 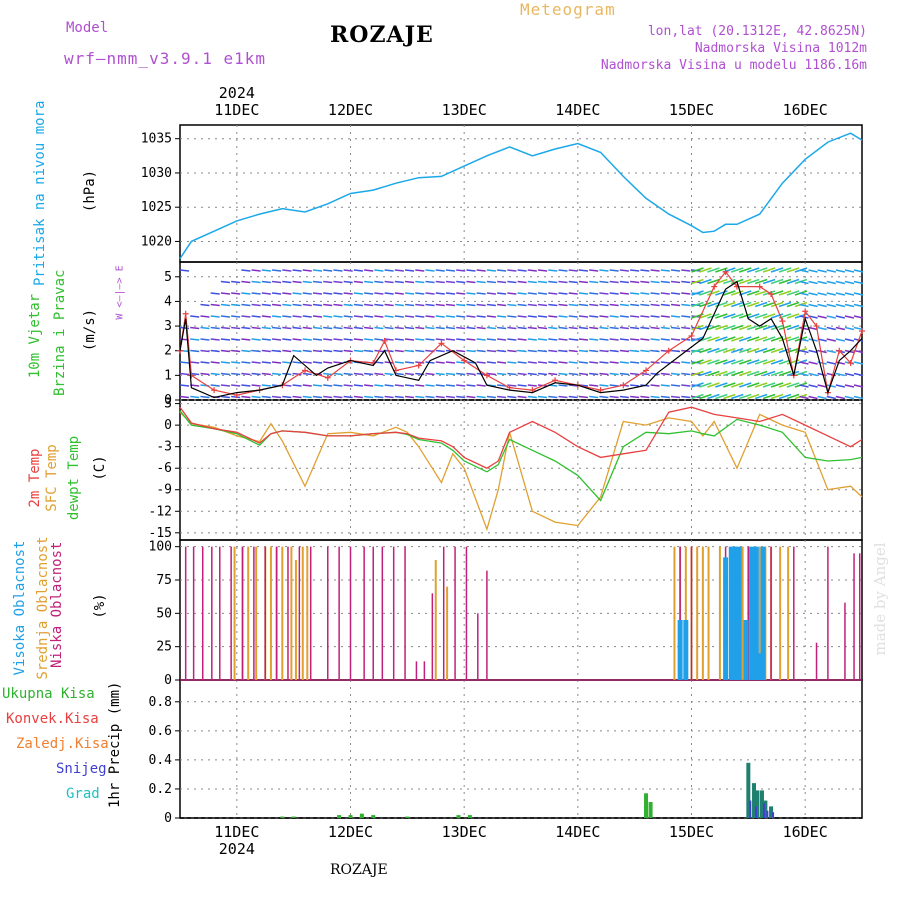 What do you see at coordinates (805, 832) in the screenshot?
I see `bottom-date-label: 16DEC` at bounding box center [805, 832].